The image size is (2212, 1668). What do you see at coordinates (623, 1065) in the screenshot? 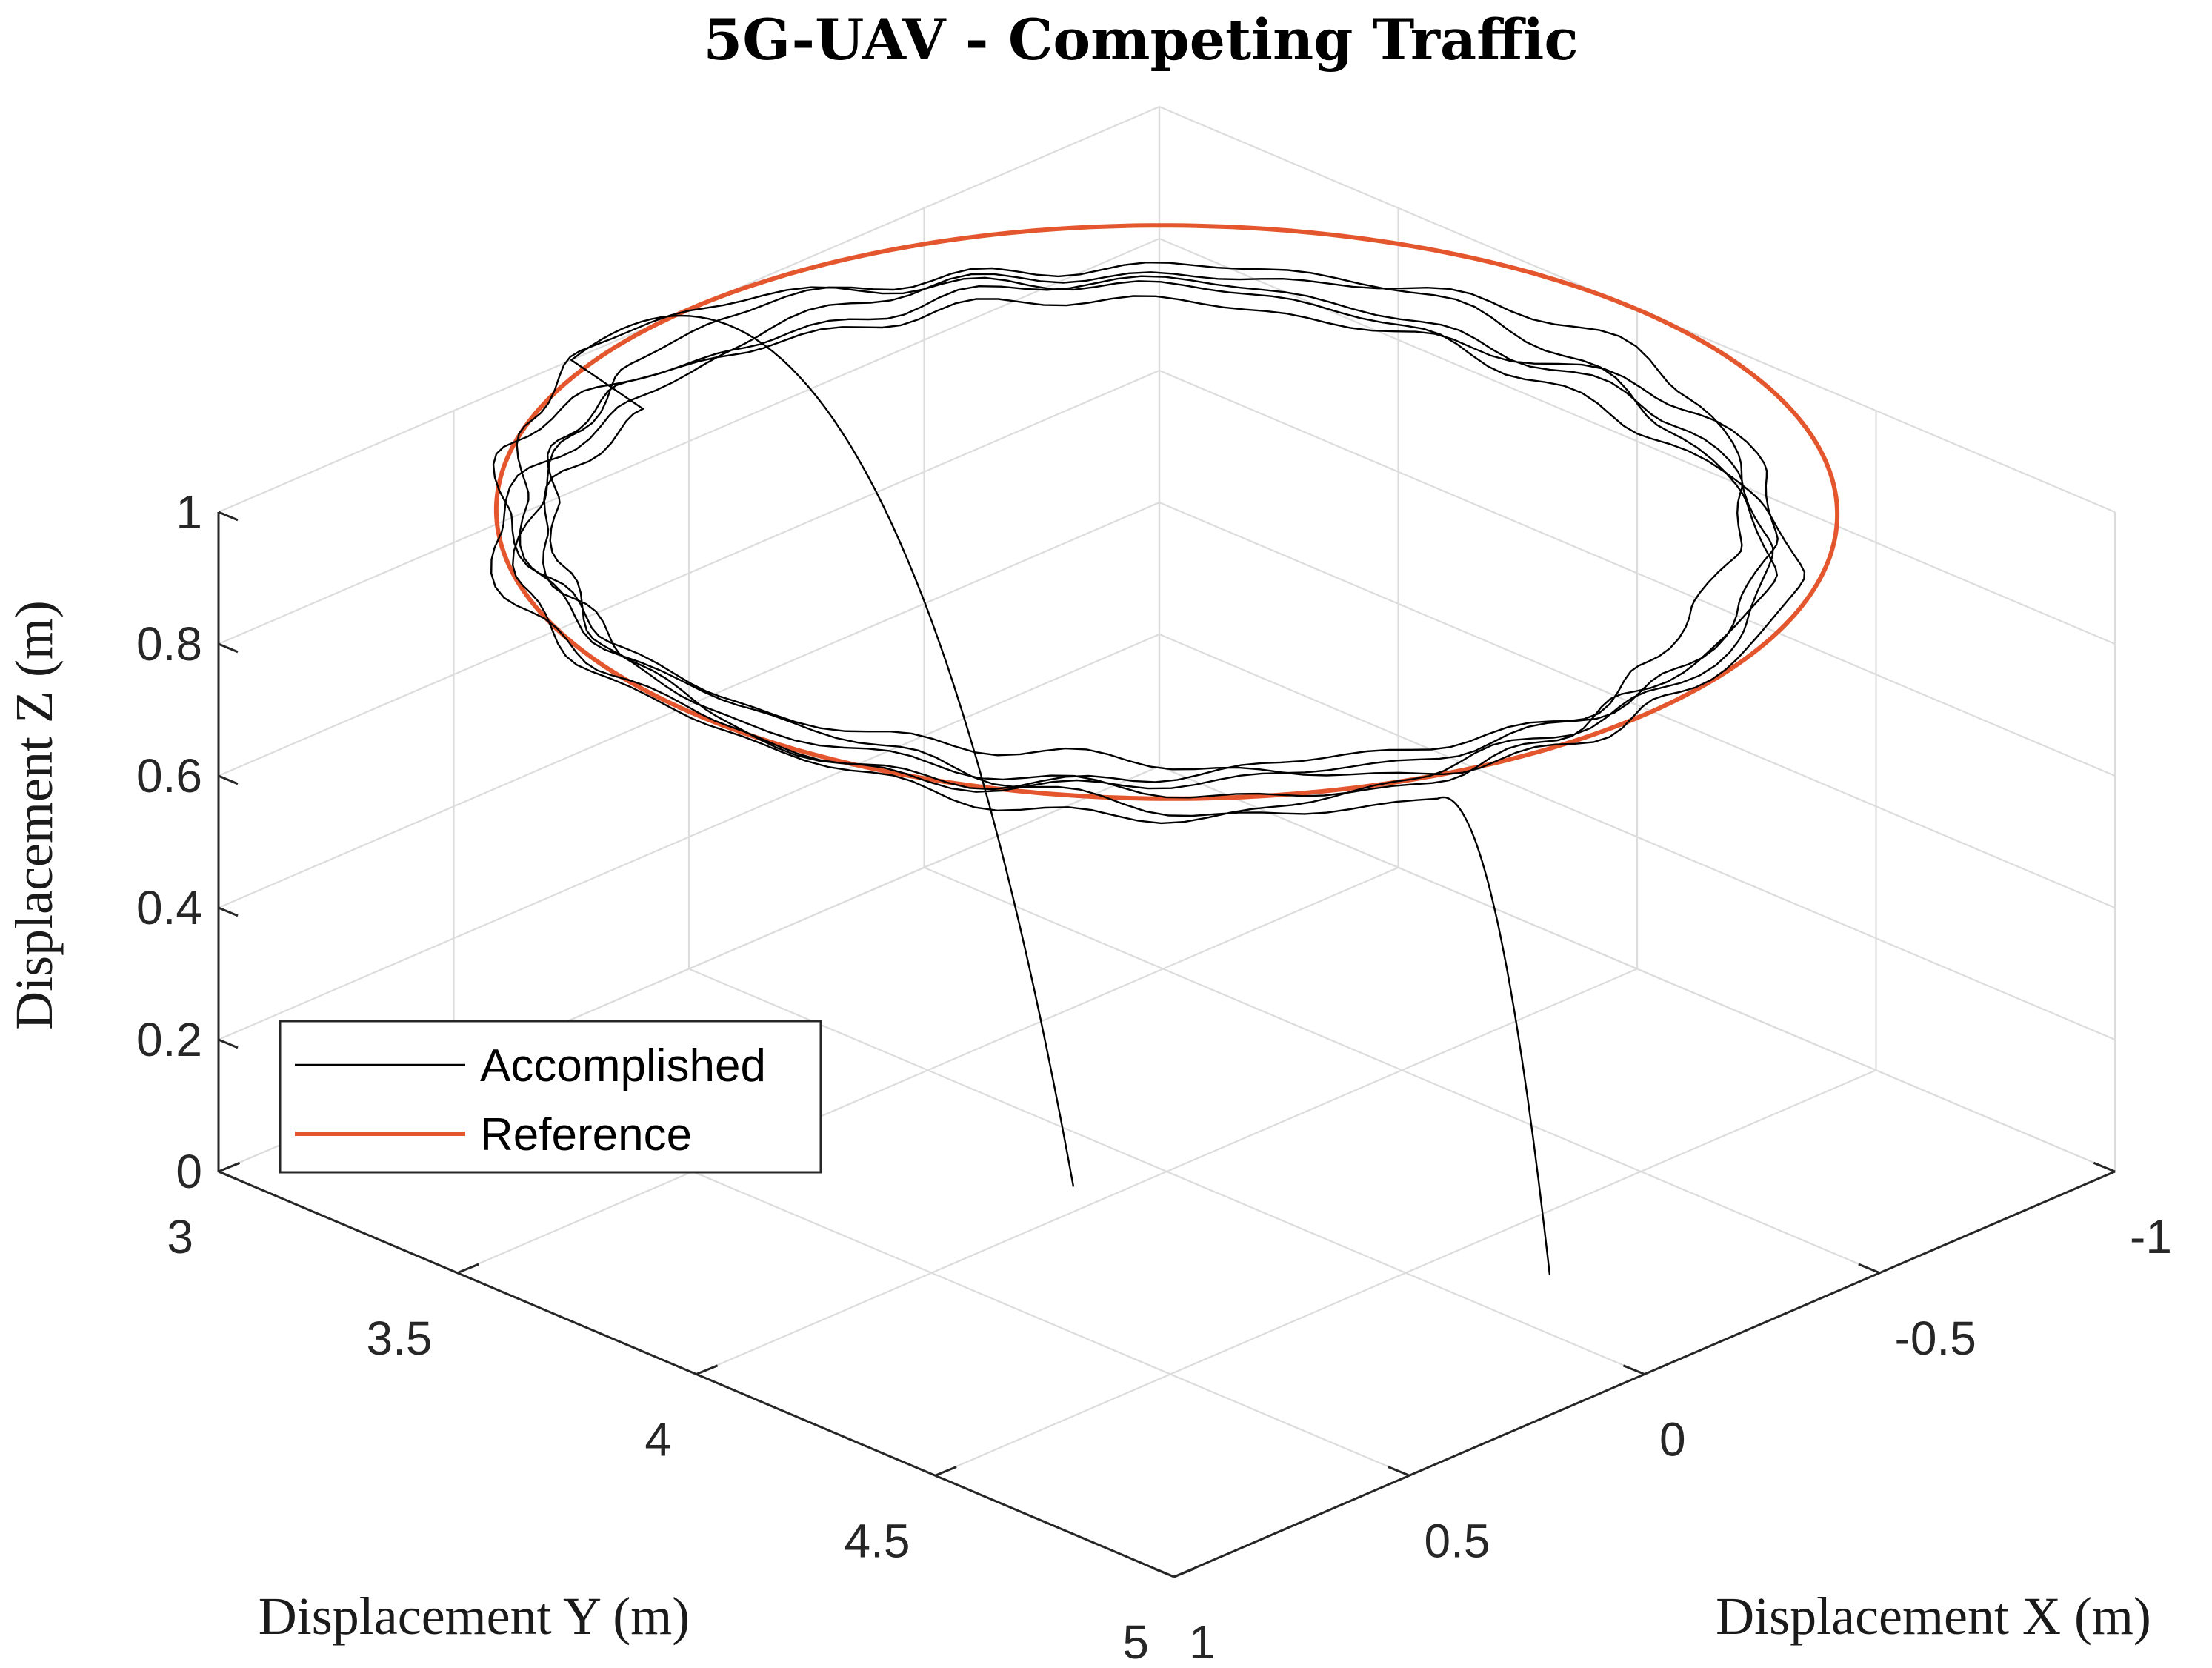
I see `legend-label-accomplished: Accomplished` at bounding box center [623, 1065].